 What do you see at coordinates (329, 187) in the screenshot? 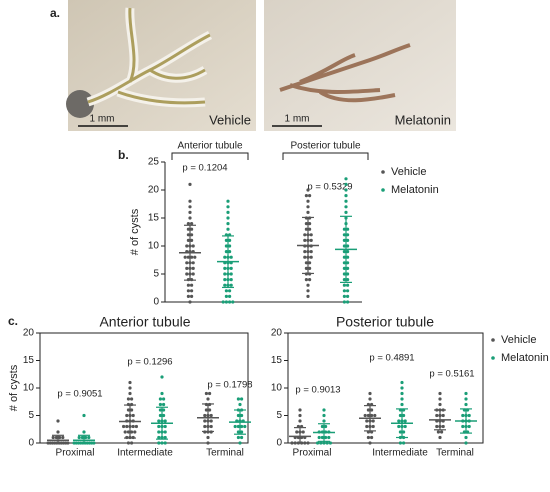
I see `p-value: p = 0.5329` at bounding box center [329, 187].